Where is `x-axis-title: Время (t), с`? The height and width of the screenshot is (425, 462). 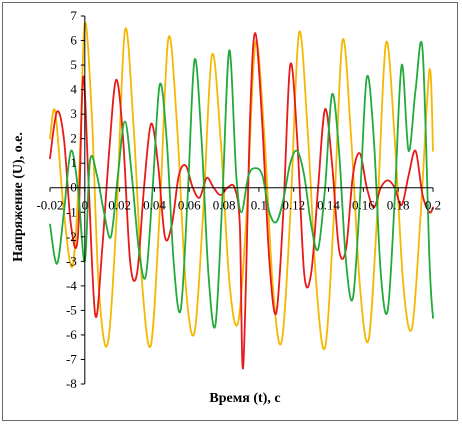 x-axis-title: Время (t), с is located at coordinates (244, 398).